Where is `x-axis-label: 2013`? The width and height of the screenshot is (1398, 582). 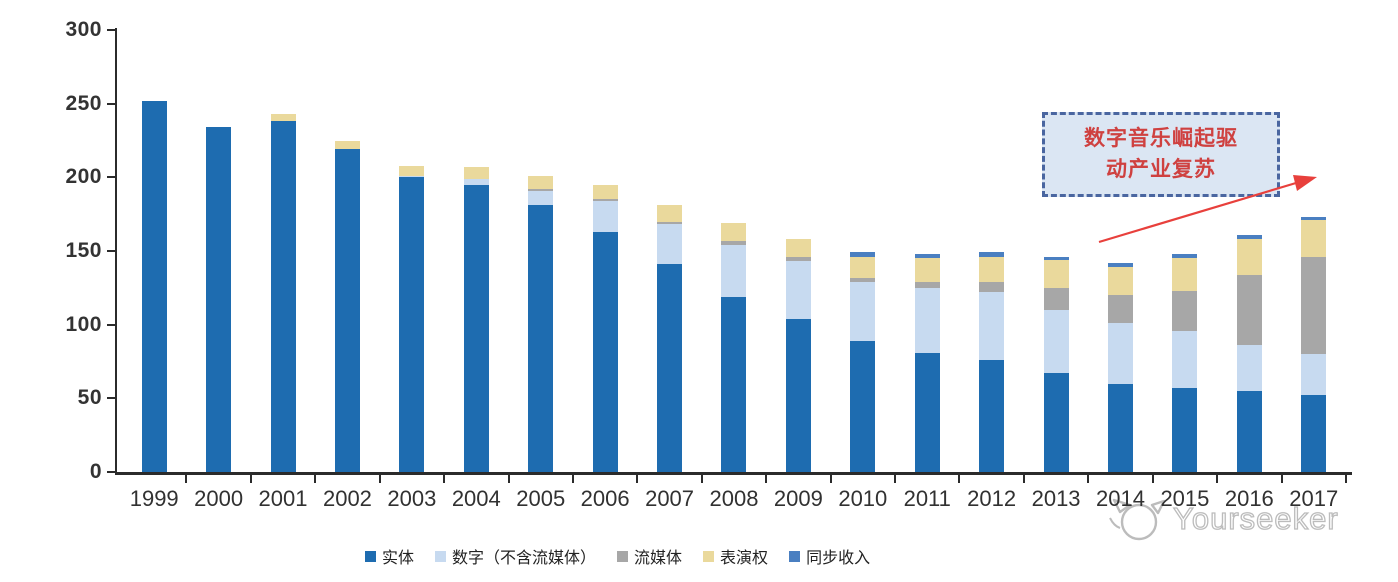 x-axis-label: 2013 is located at coordinates (1056, 498).